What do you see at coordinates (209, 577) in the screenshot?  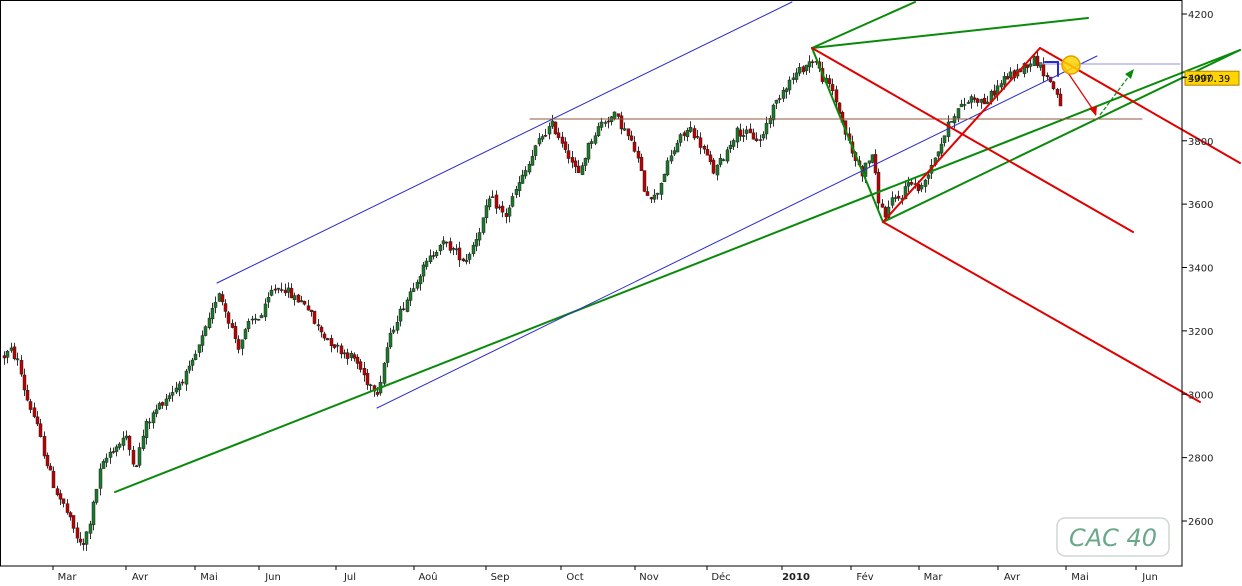 I see `x-tick-label: Mai` at bounding box center [209, 577].